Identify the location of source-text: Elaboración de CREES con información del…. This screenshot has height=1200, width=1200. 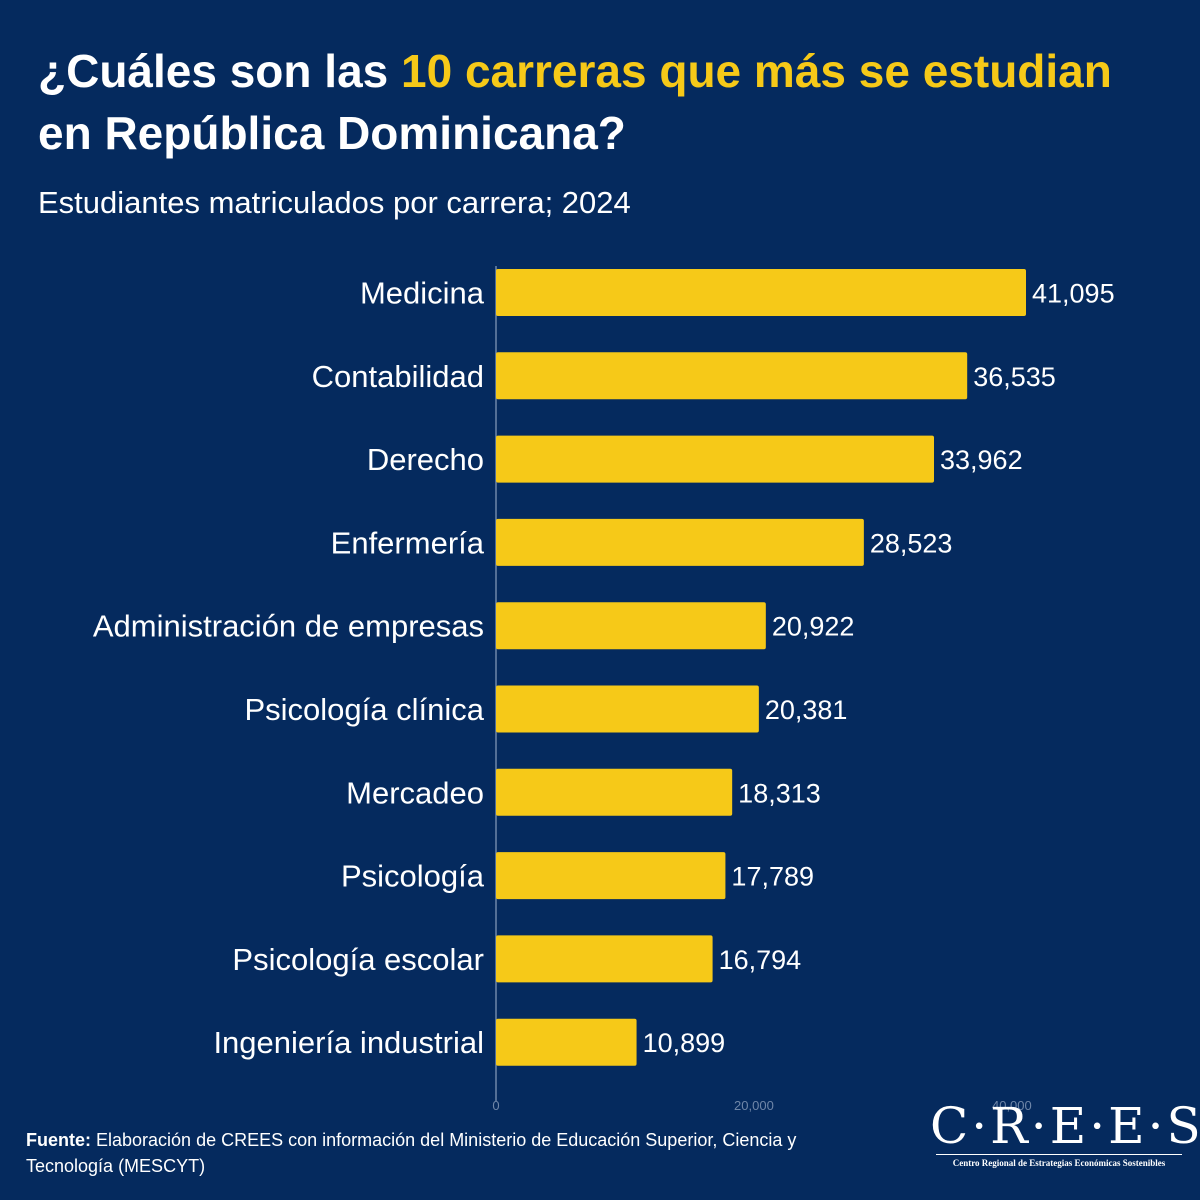
(411, 1153).